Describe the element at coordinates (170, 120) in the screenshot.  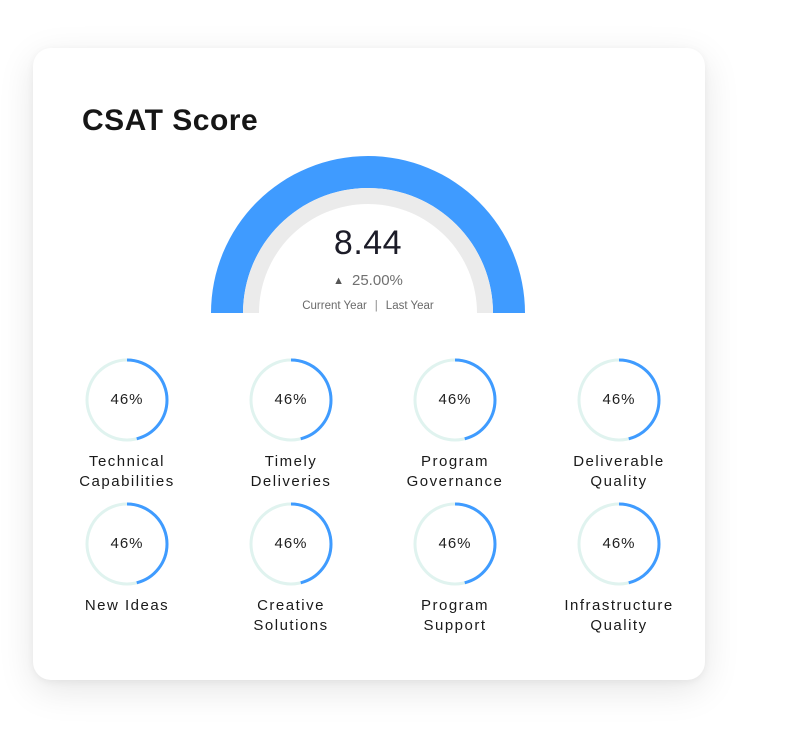
I see `card-title: CSAT Score` at that location.